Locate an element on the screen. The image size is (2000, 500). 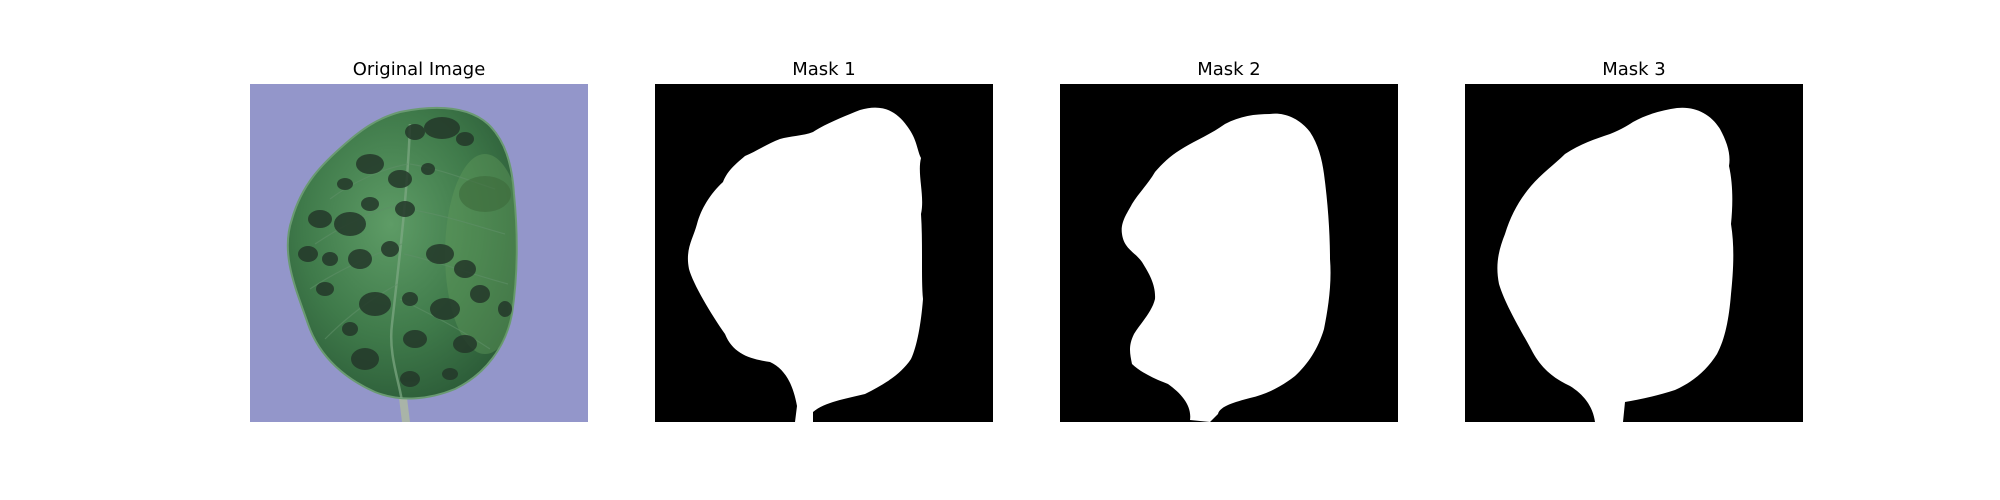
mask-1-panel is located at coordinates (824, 253).